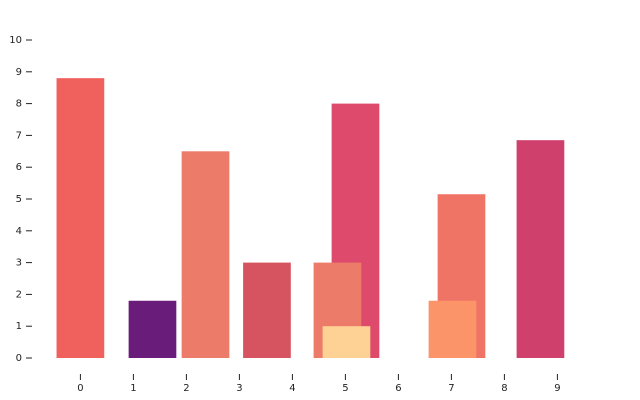  I want to click on x-tick-label: 4, so click(292, 388).